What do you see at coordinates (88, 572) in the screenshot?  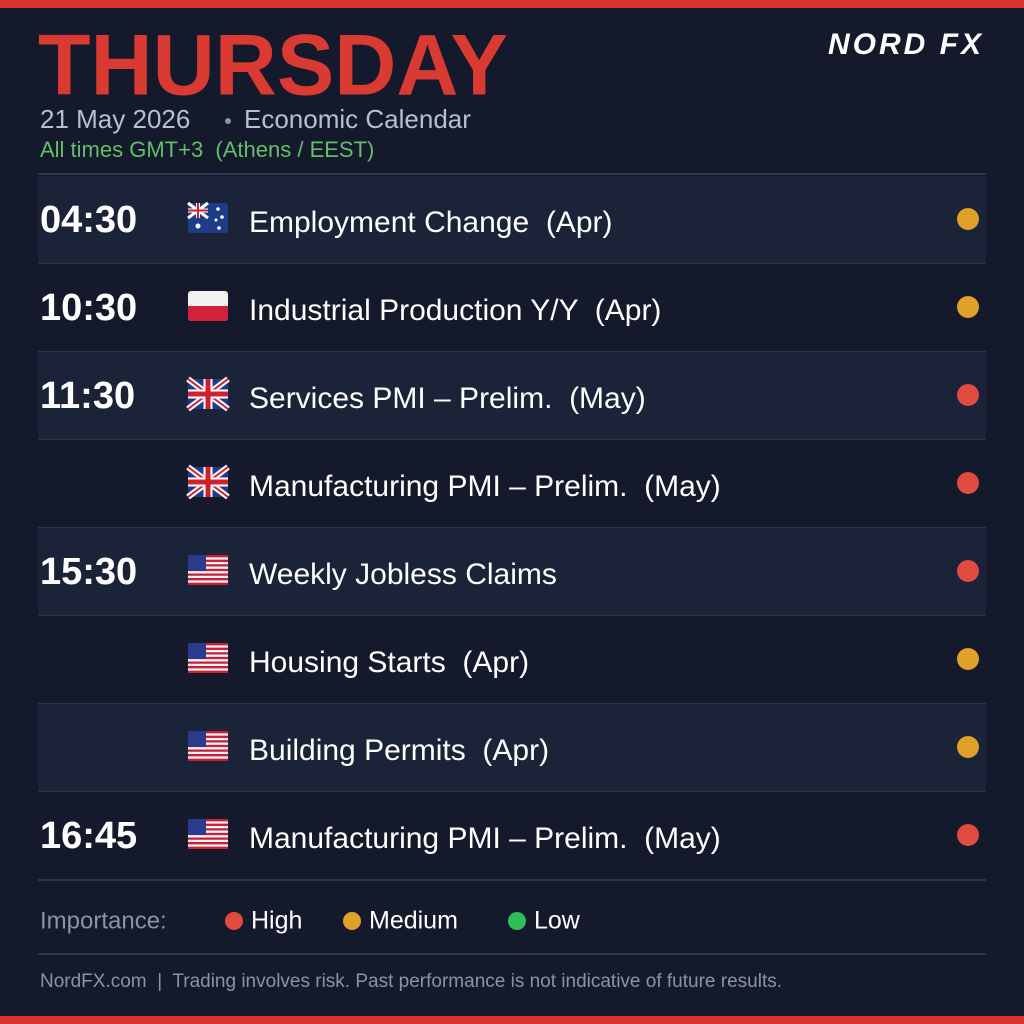 I see `time: 15:30` at bounding box center [88, 572].